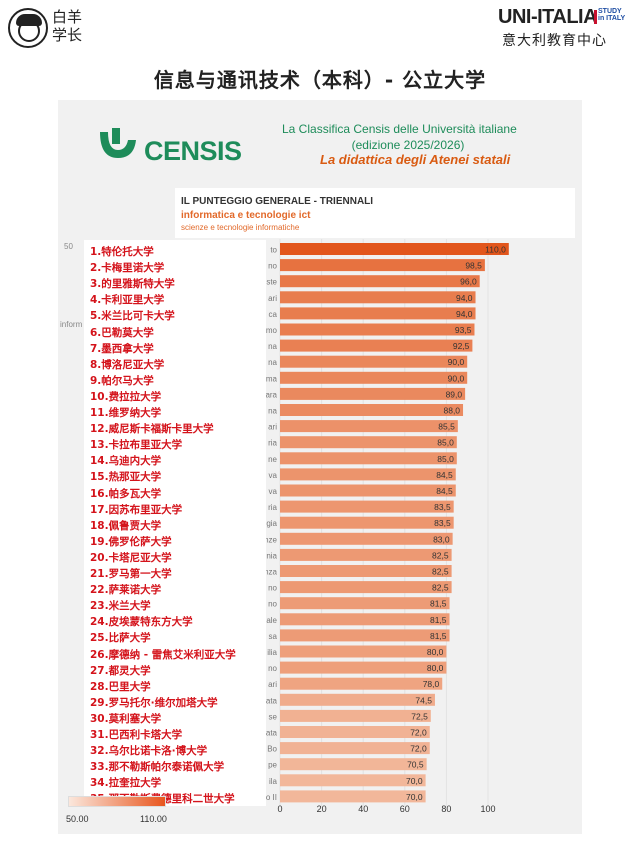 This screenshot has height=855, width=640. Describe the element at coordinates (419, 716) in the screenshot. I see `bar-value-label: 72,5` at that location.